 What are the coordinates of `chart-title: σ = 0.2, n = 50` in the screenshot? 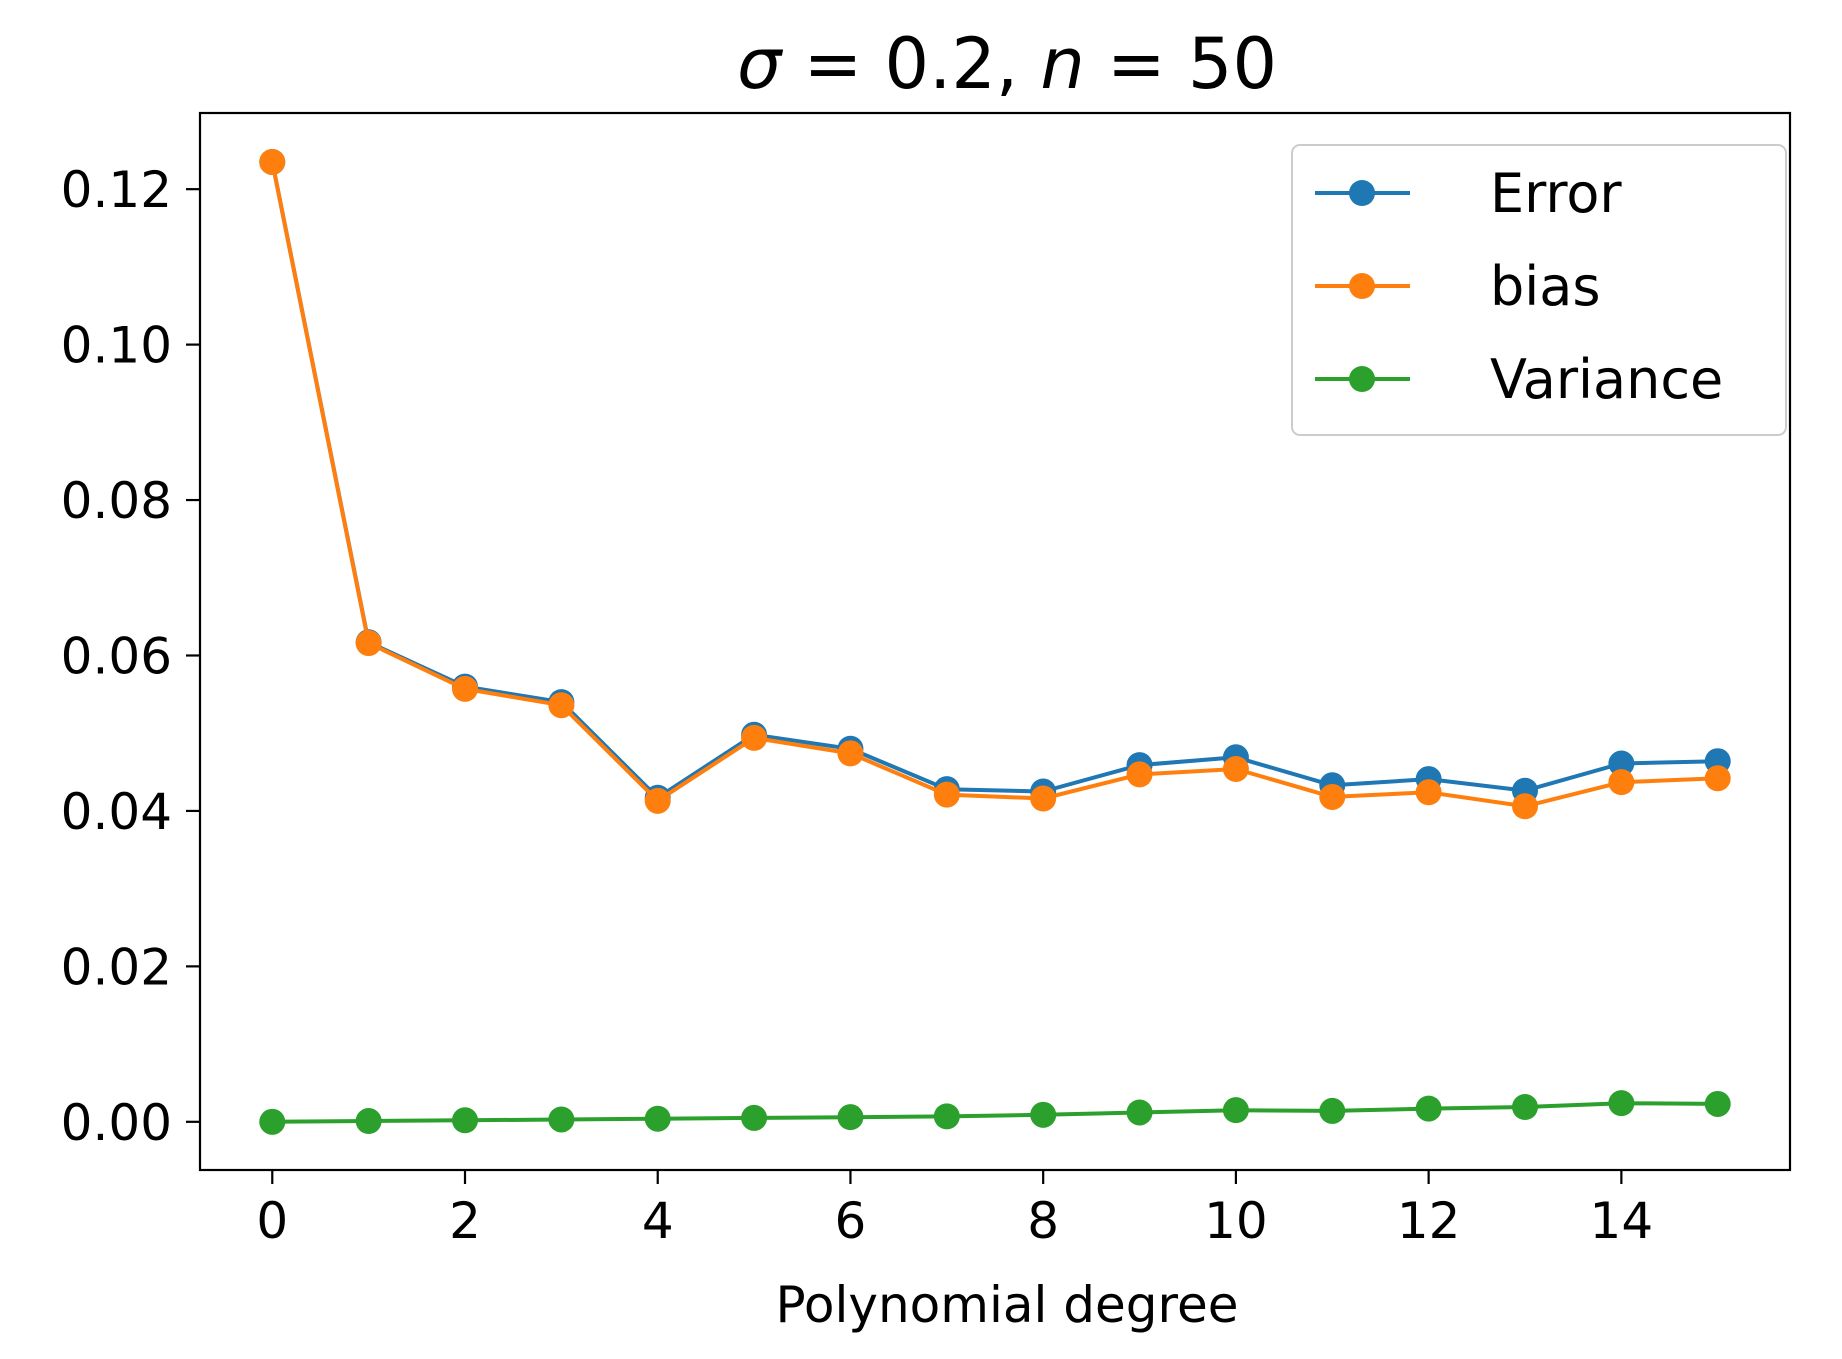 It's located at (1007, 64).